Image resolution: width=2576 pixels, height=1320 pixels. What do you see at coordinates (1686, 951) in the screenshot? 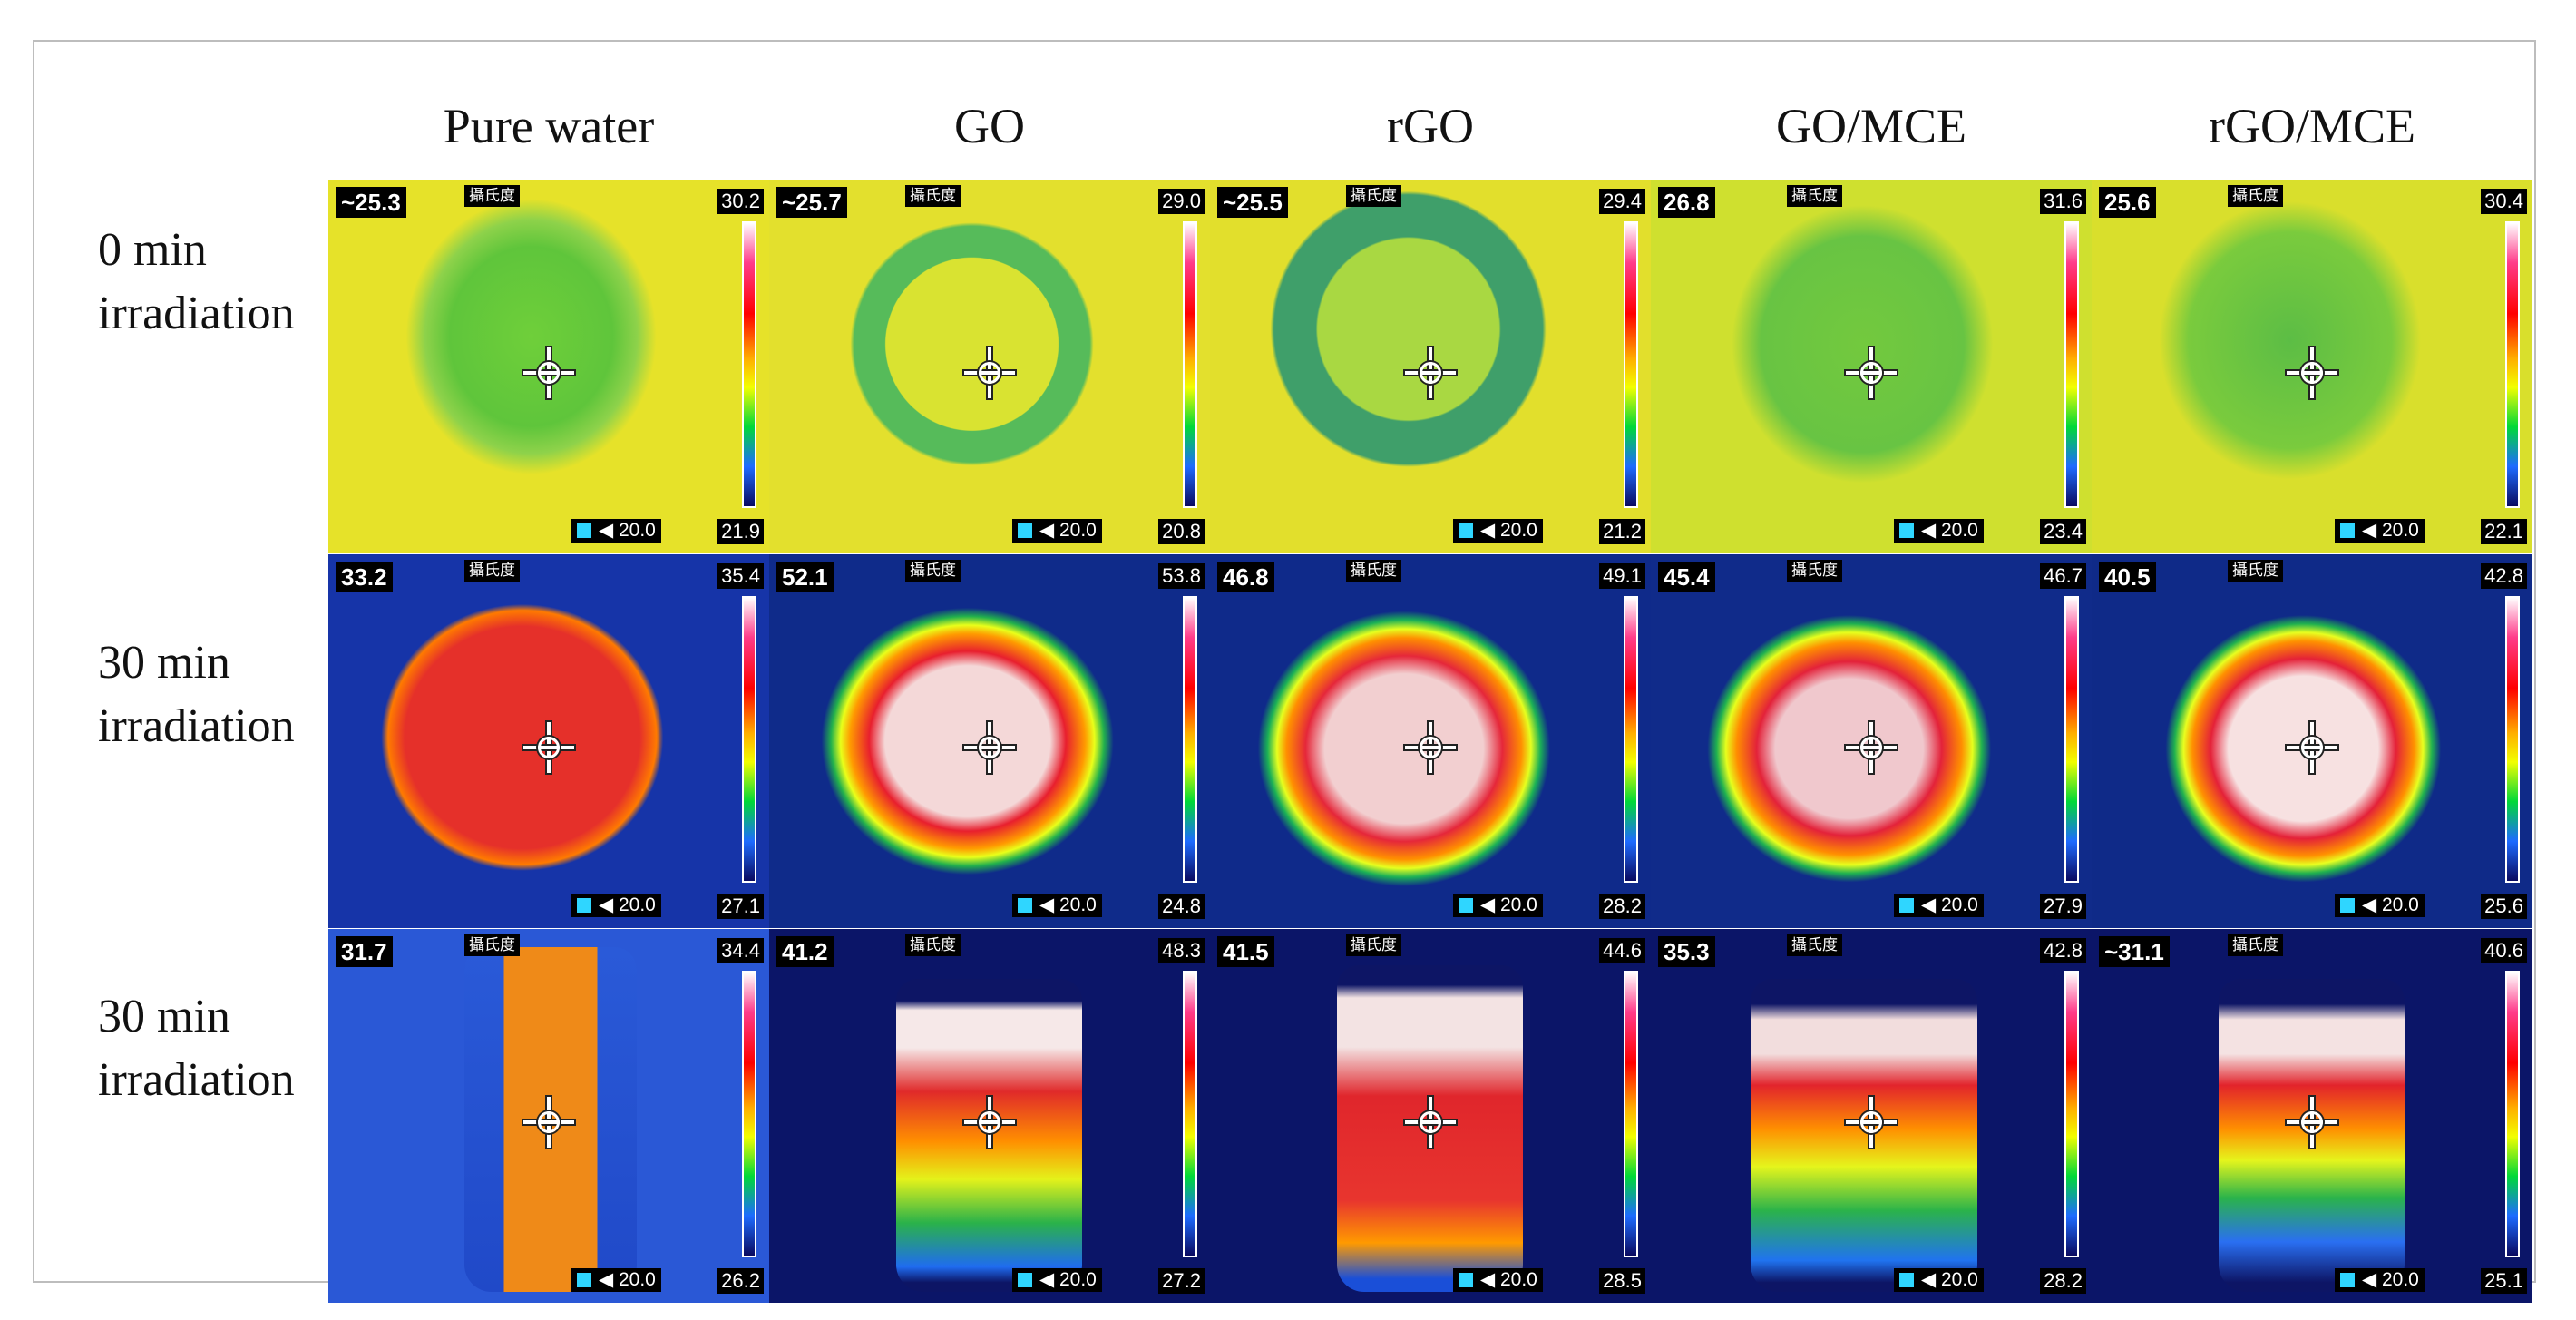
I see `center-temperature-readout: 35.3` at bounding box center [1686, 951].